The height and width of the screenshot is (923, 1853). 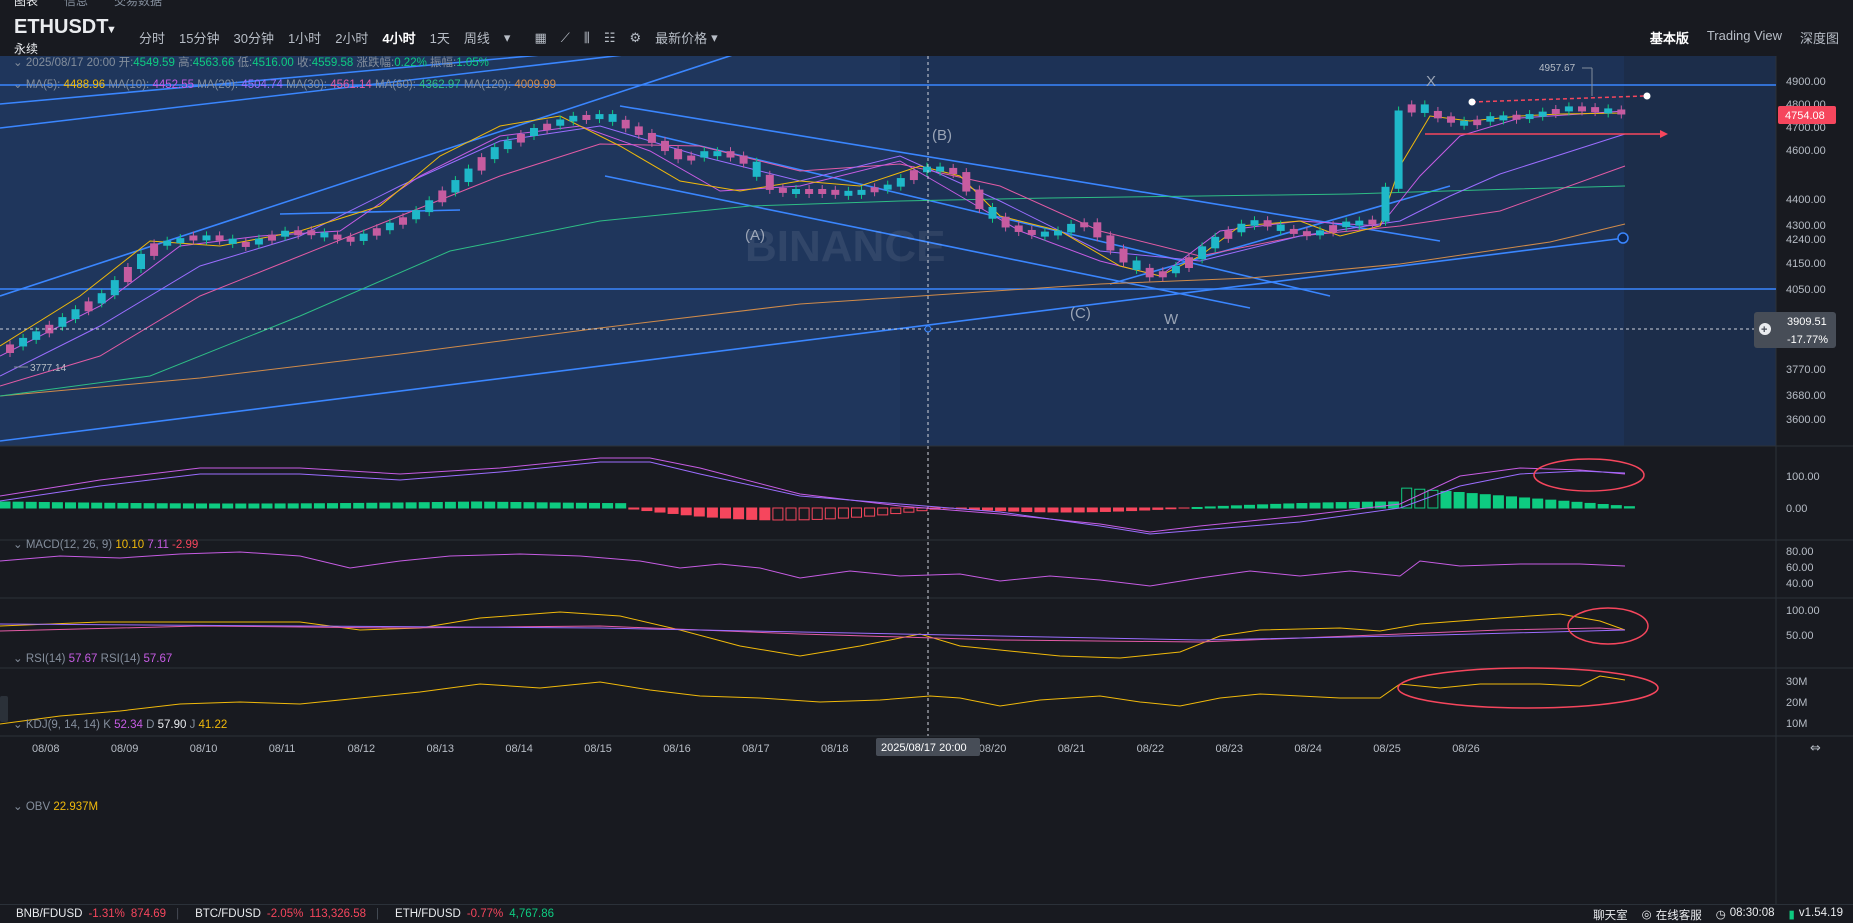 What do you see at coordinates (1796, 724) in the screenshot?
I see `obv-axis-tick: 10M` at bounding box center [1796, 724].